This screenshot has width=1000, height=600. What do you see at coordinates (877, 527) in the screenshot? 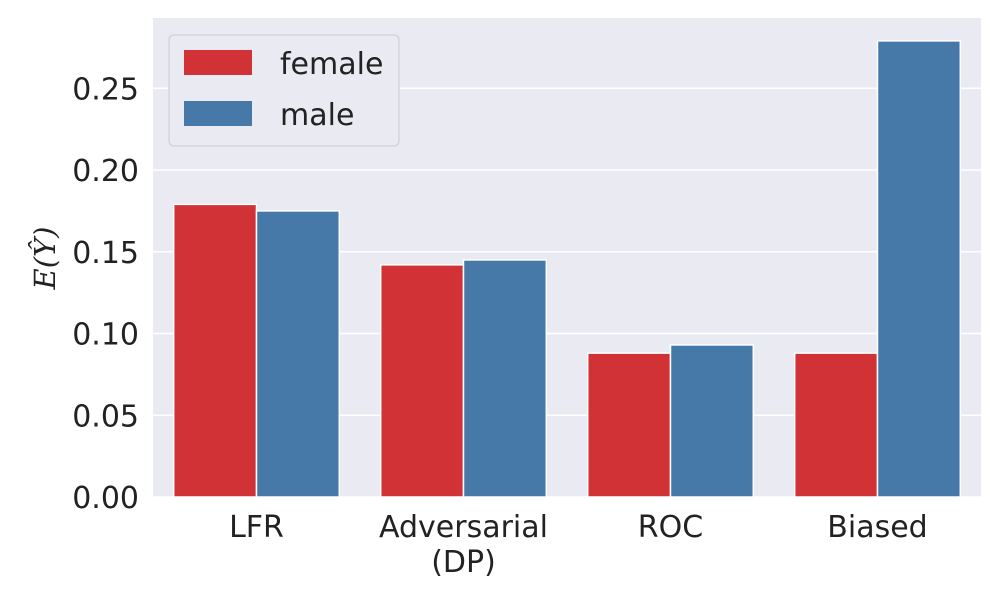
I see `x-tick-label: Biased` at bounding box center [877, 527].